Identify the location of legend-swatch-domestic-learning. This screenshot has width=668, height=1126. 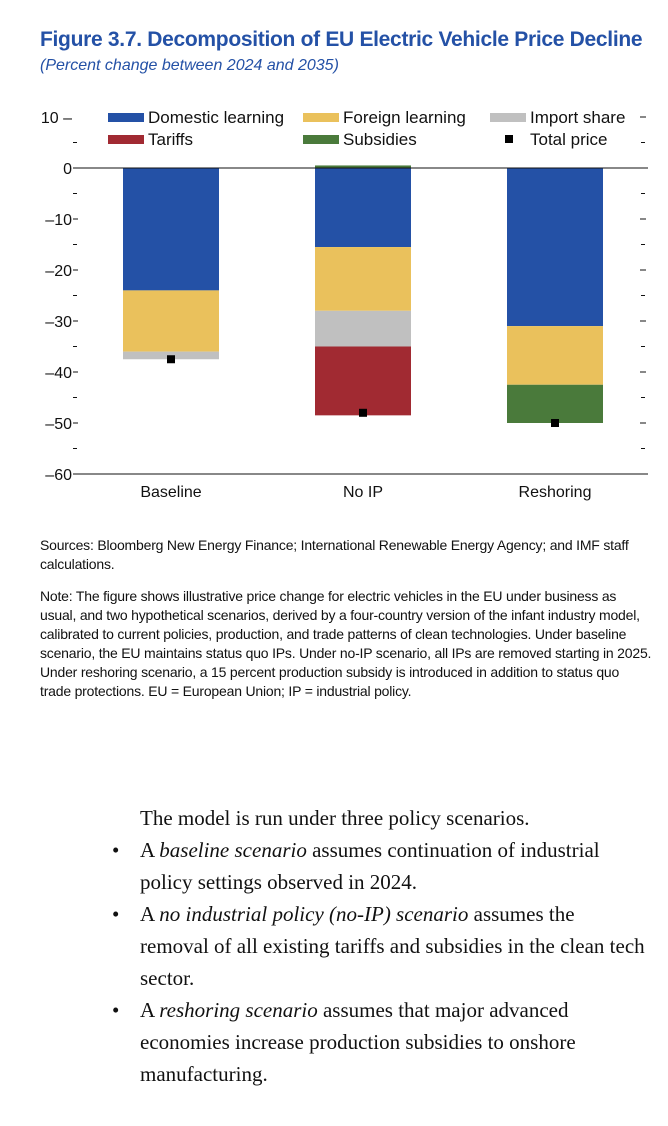
(126, 117).